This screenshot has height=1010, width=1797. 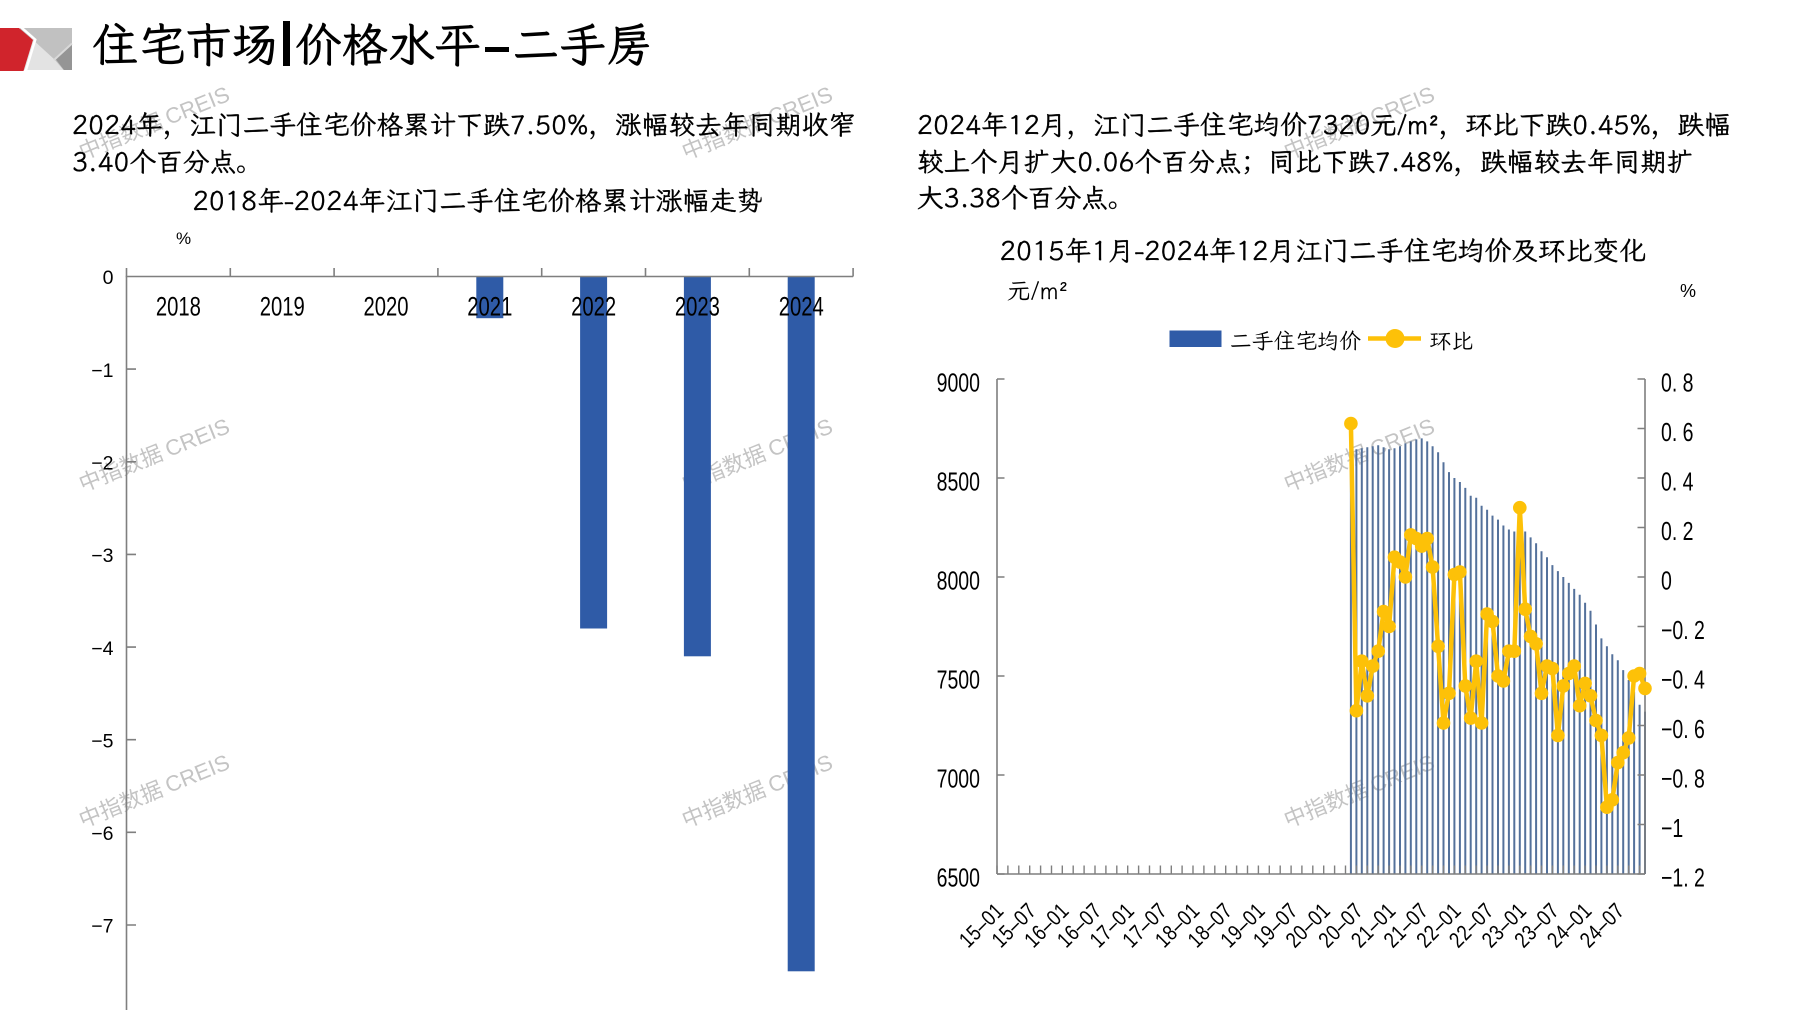 I want to click on svg-text: −3, so click(x=102, y=556).